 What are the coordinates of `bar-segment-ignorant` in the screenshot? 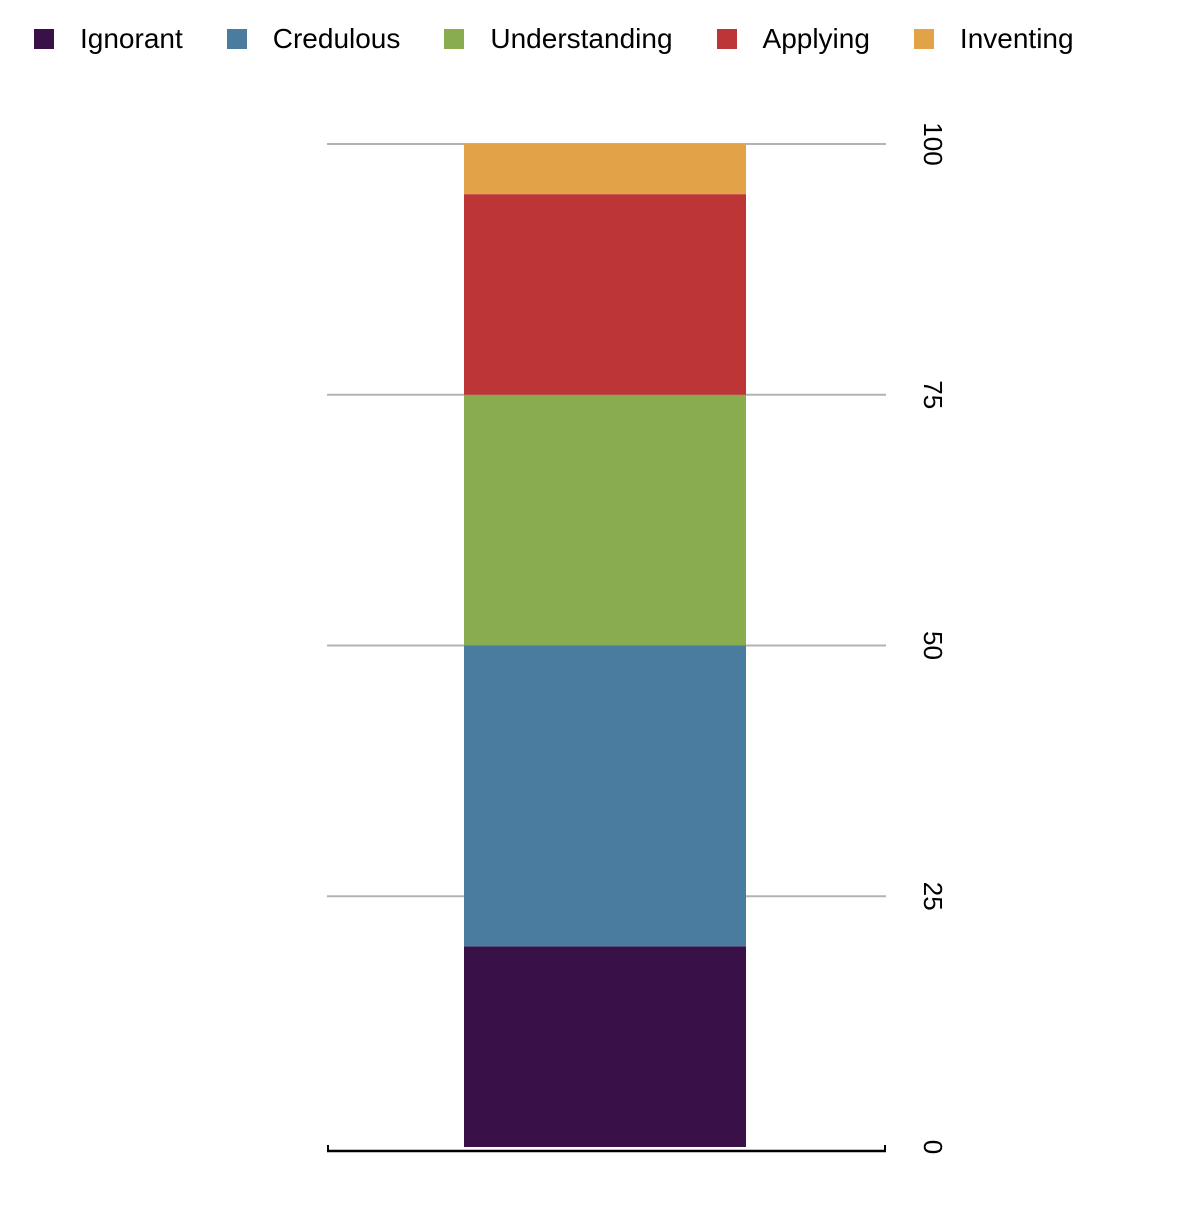 It's located at (605, 1046).